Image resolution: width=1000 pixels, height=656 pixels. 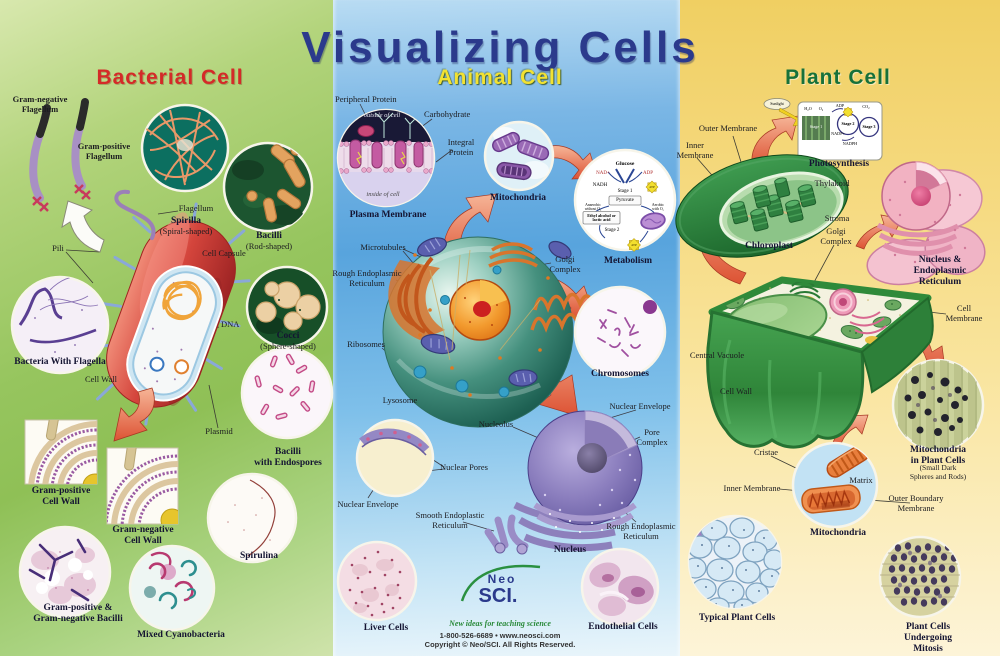 I want to click on photosynthesis-diagram, so click(x=823, y=129).